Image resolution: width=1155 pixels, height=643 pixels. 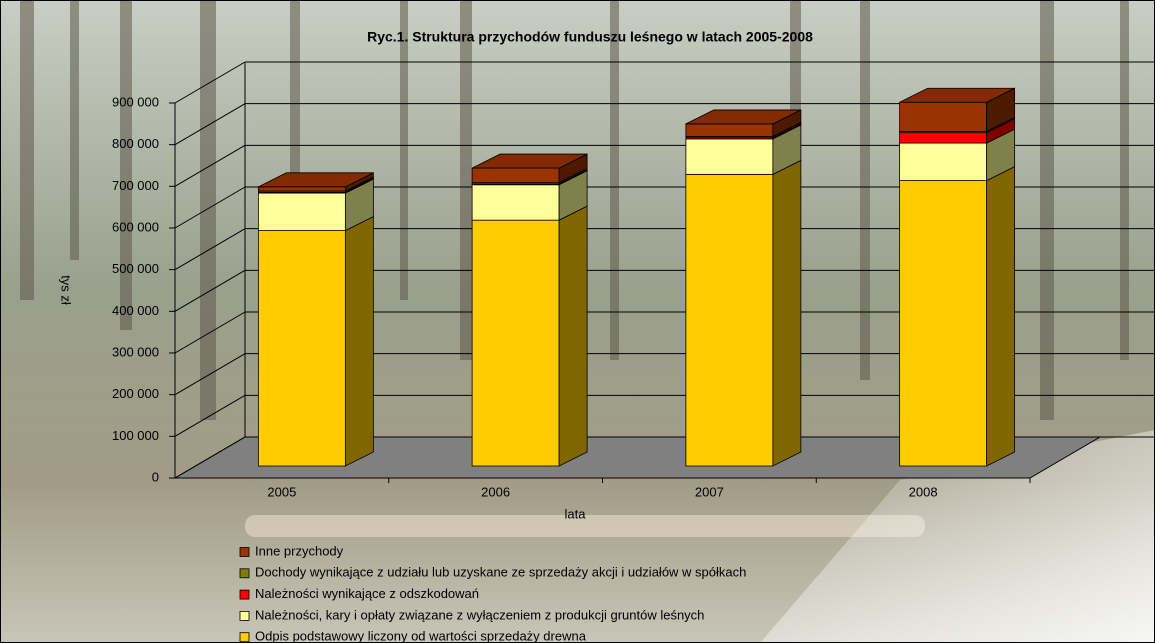 What do you see at coordinates (135, 310) in the screenshot?
I see `y-tick-label: 400 000` at bounding box center [135, 310].